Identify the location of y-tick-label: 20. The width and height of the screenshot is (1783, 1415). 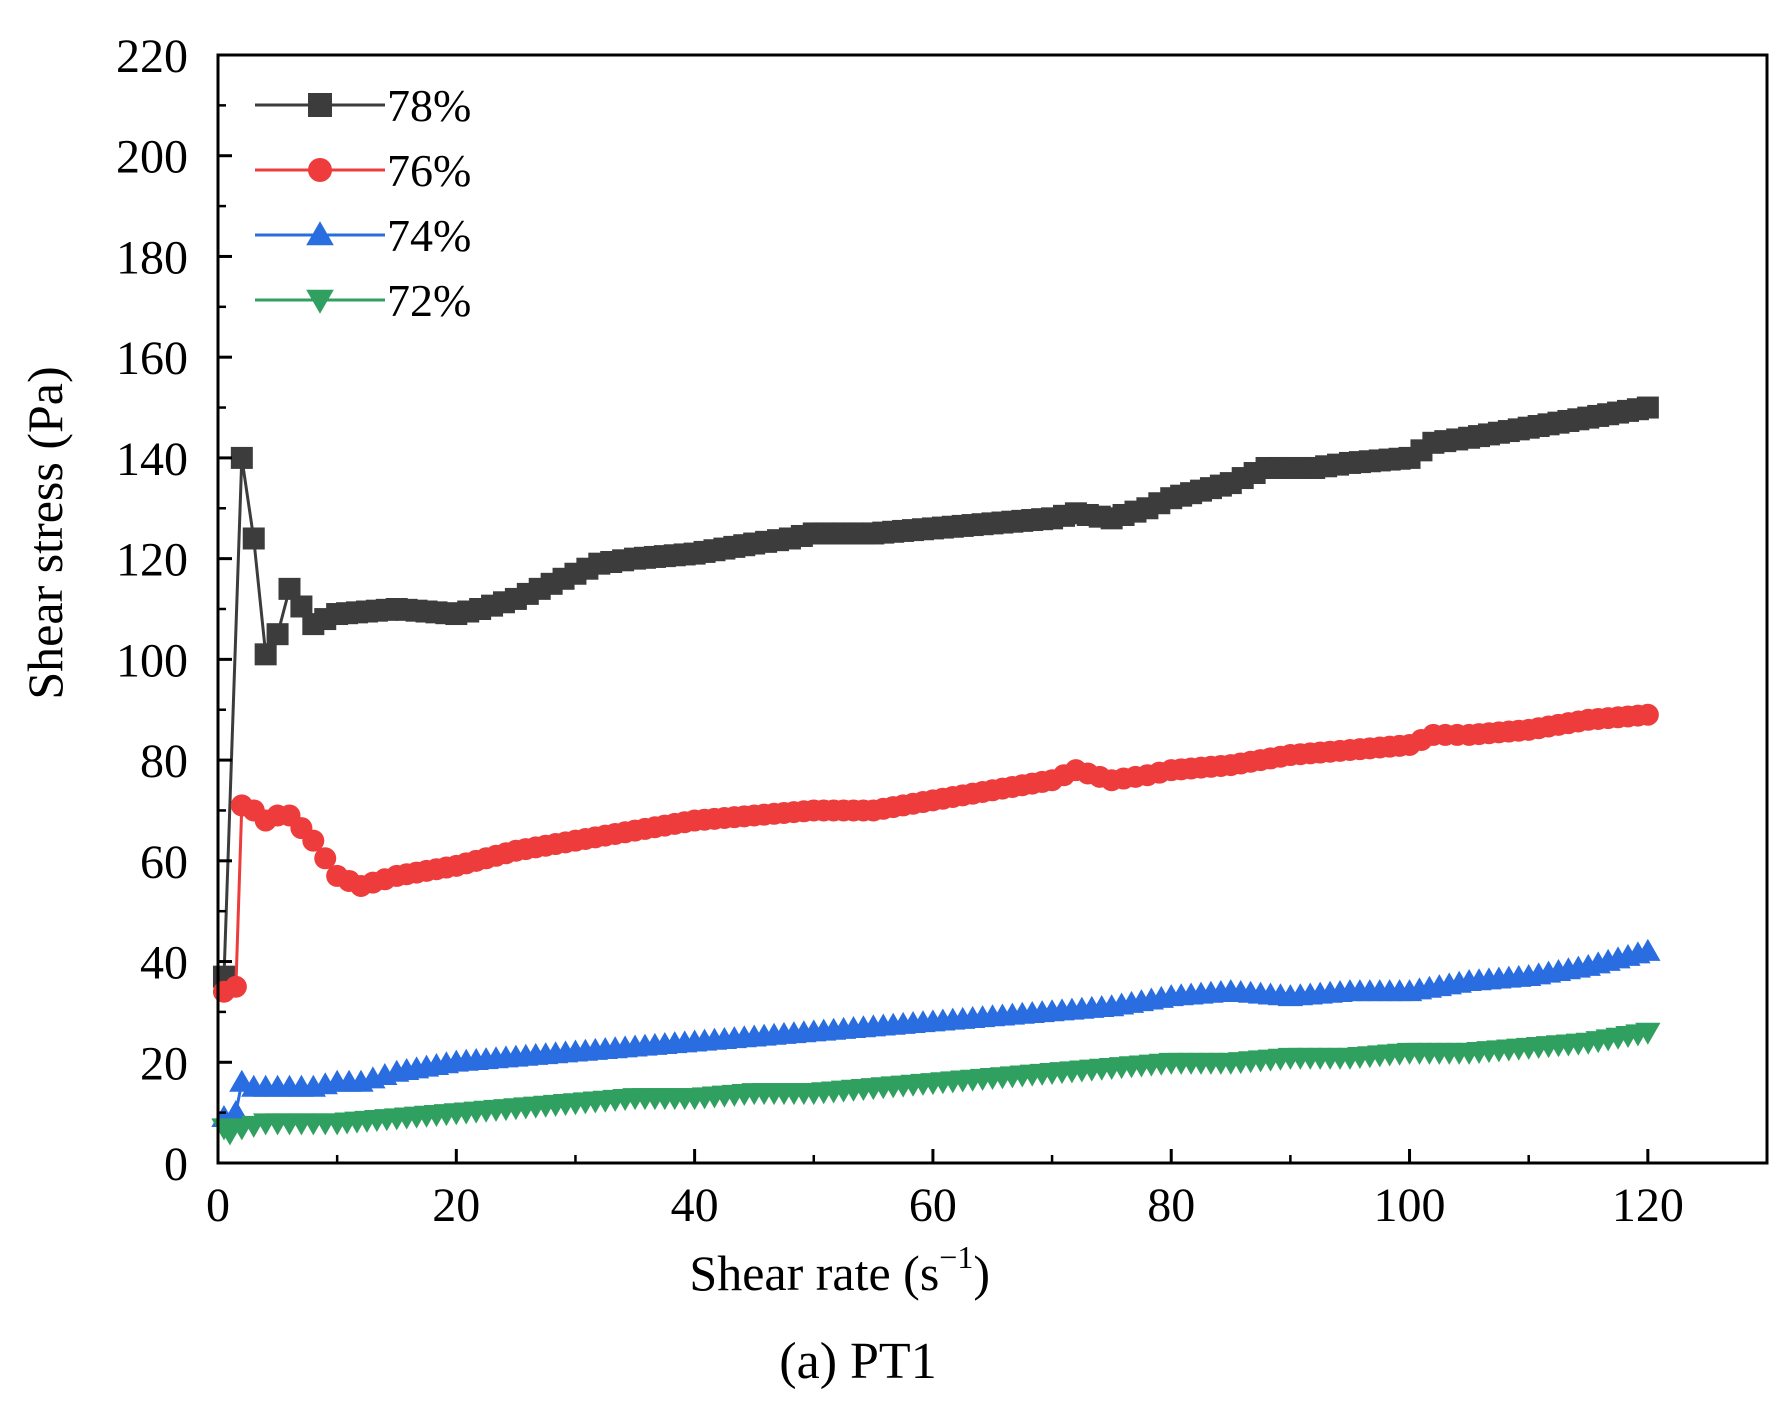
(164, 1063).